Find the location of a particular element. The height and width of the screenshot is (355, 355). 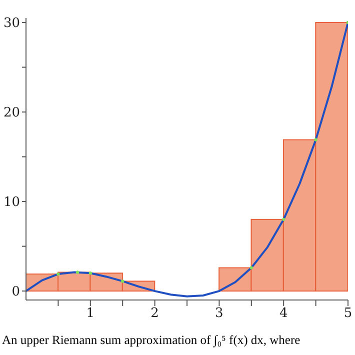

y-tick-label: 30 is located at coordinates (11, 24).